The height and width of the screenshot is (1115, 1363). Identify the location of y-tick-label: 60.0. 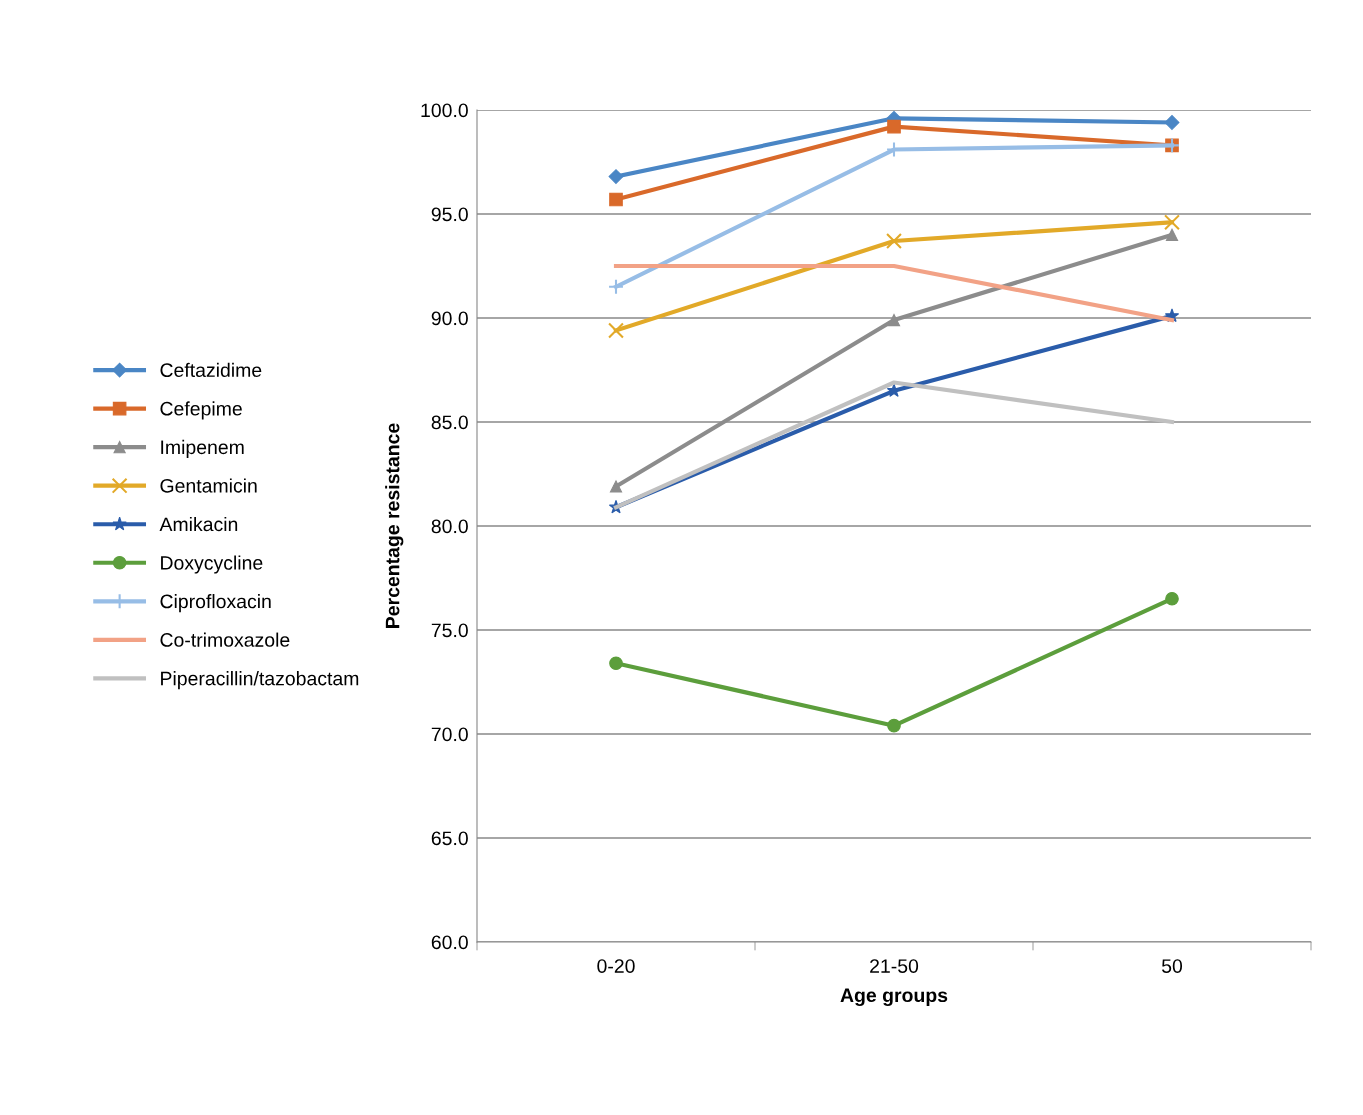
(449, 942).